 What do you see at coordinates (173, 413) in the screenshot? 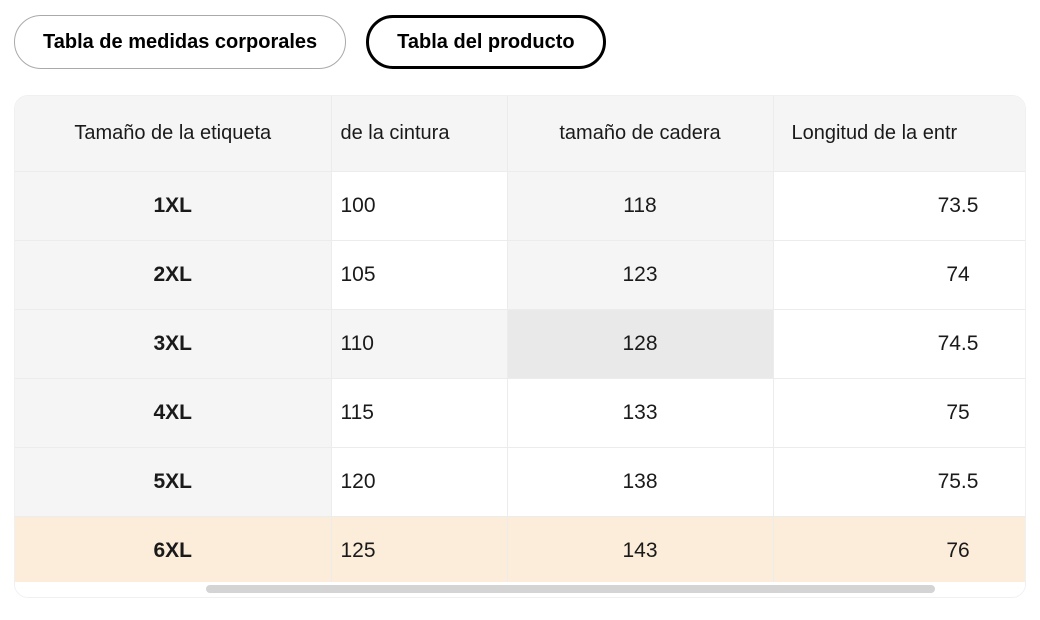
I see `table-cell: 4XL` at bounding box center [173, 413].